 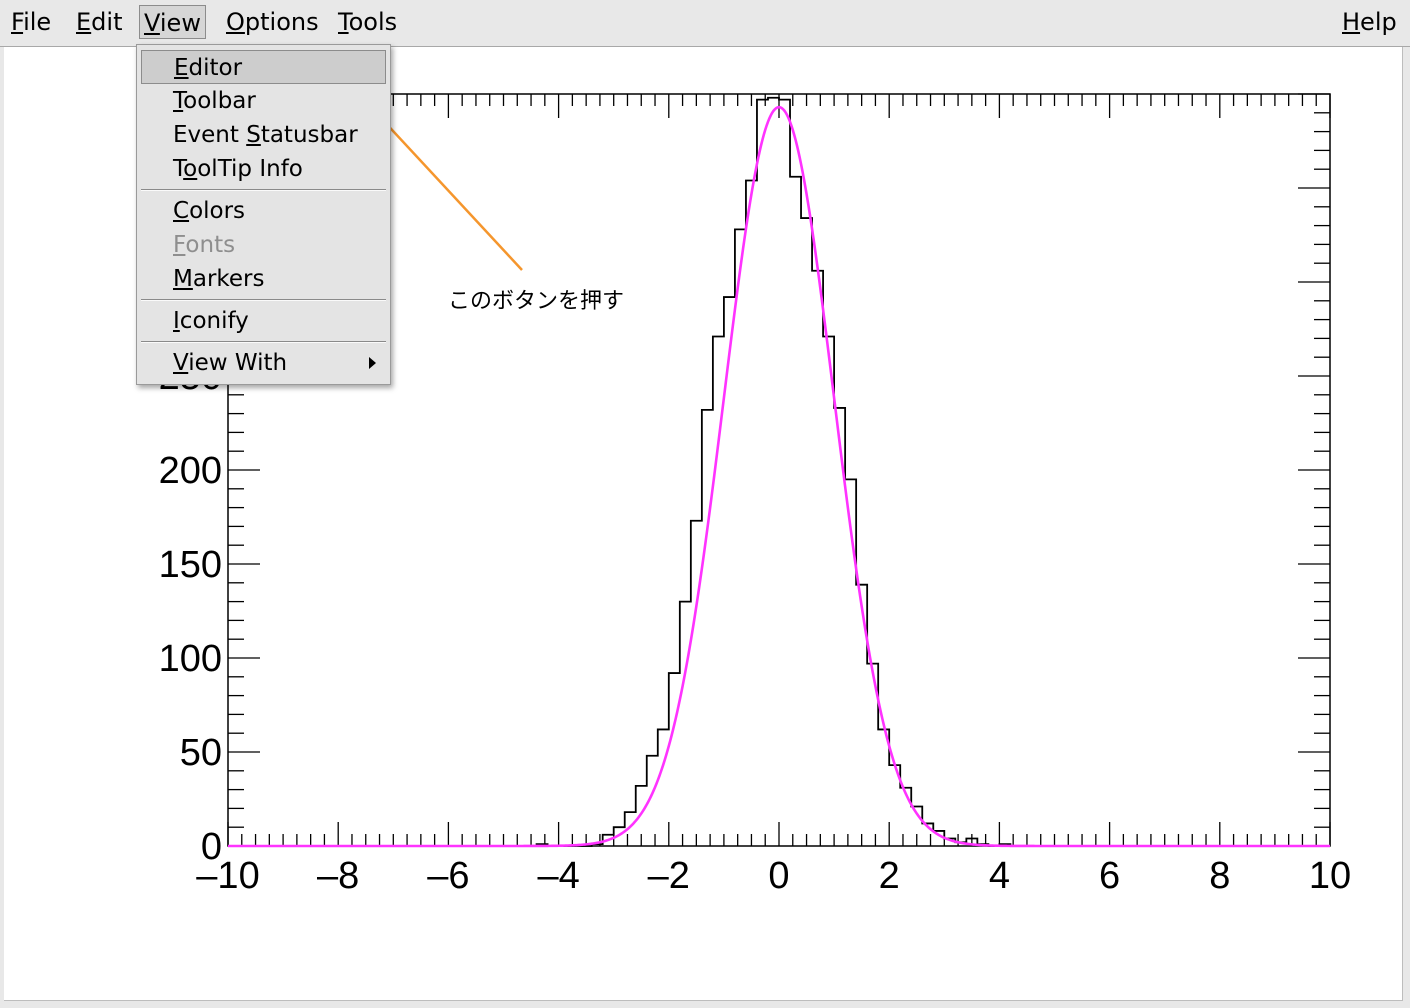 What do you see at coordinates (338, 876) in the screenshot?
I see `x-tick-label: –8` at bounding box center [338, 876].